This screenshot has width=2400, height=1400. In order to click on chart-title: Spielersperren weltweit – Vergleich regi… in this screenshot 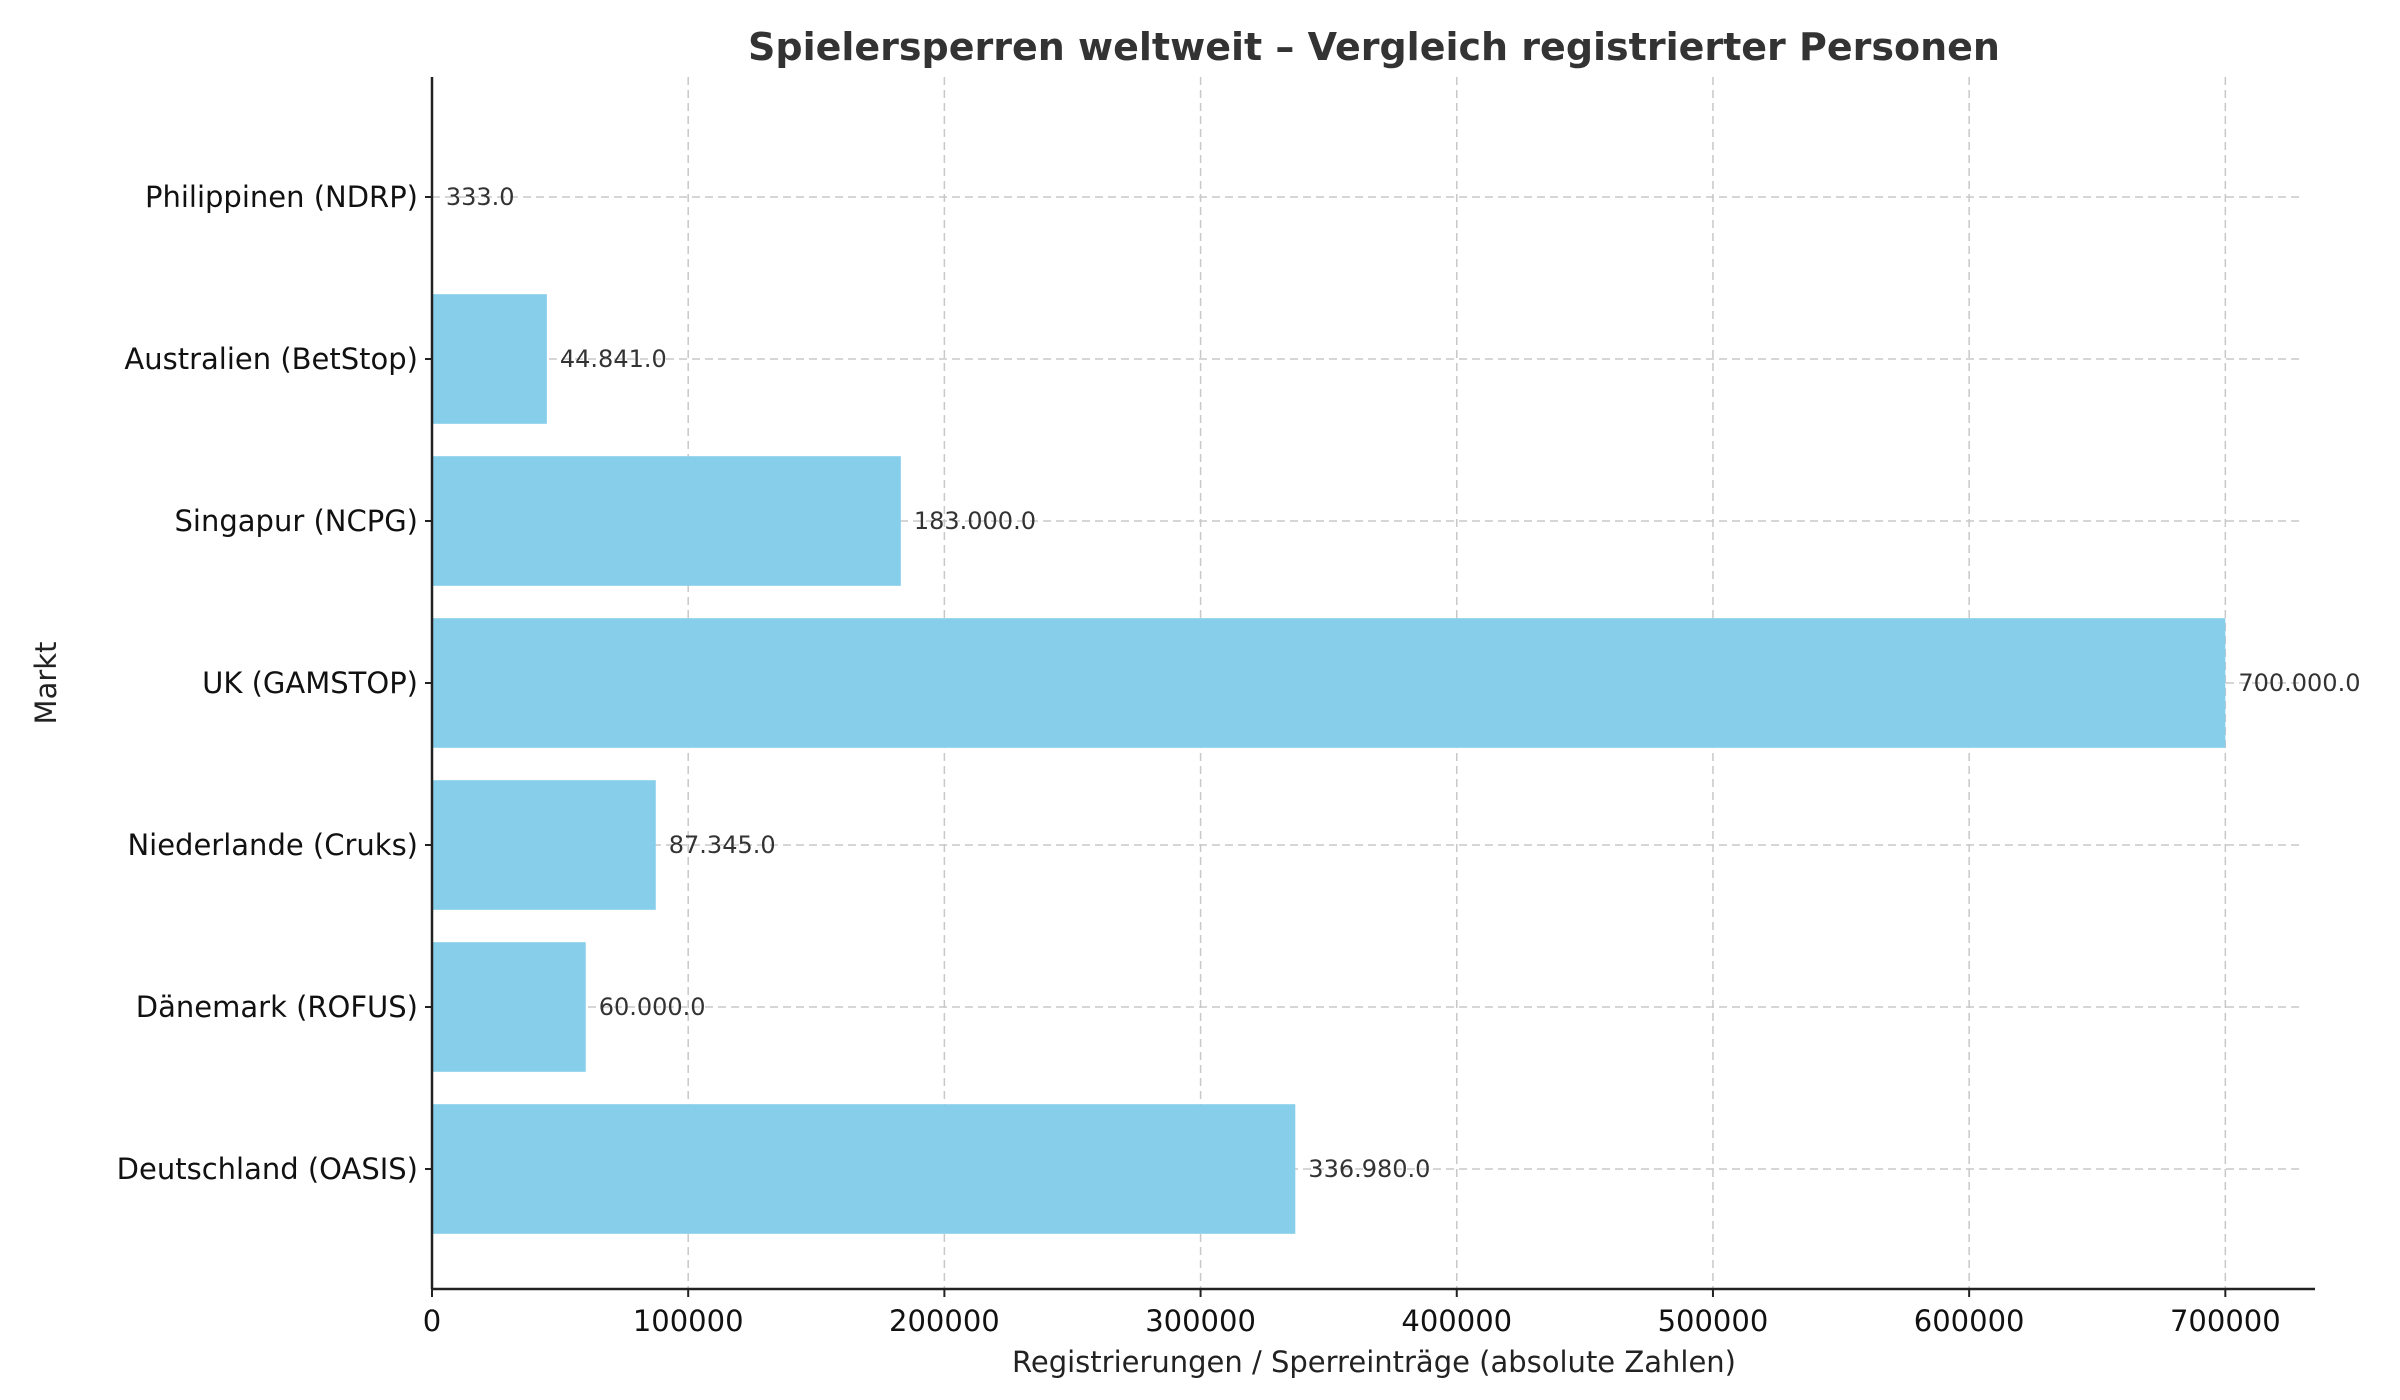, I will do `click(1374, 47)`.